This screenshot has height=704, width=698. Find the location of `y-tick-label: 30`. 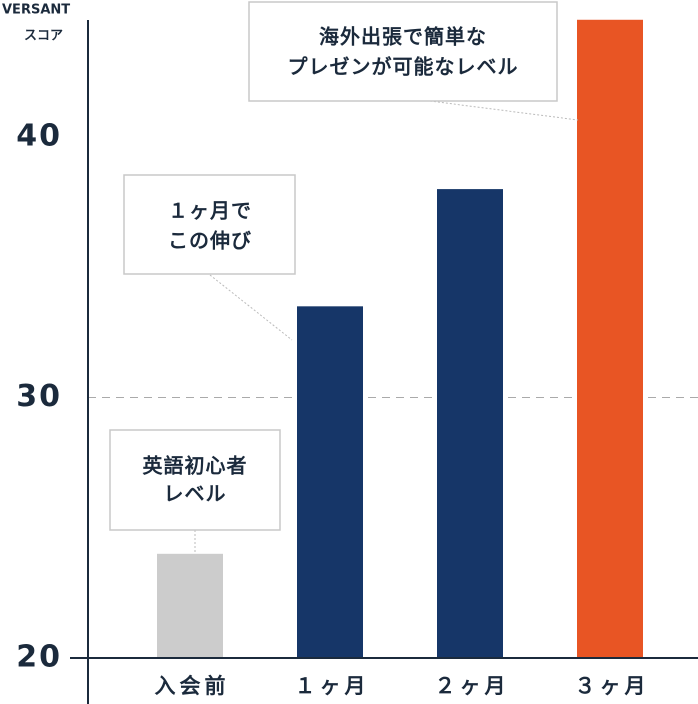

y-tick-label: 30 is located at coordinates (39, 396).